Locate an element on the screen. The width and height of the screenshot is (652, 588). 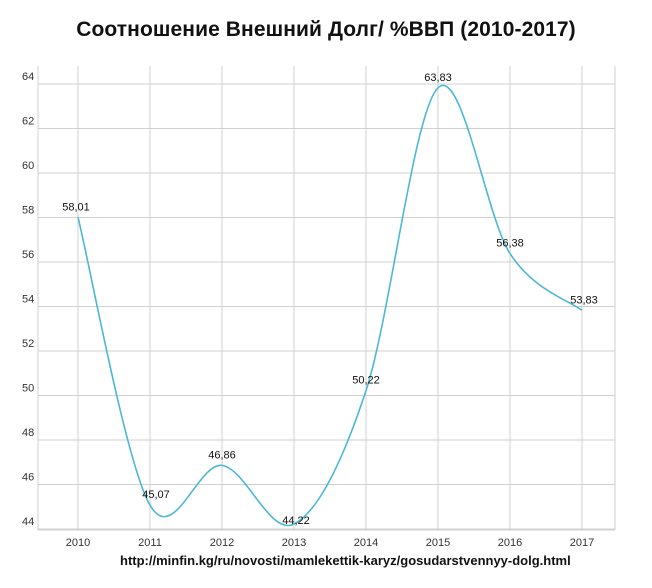
x-tick-label: 2016 is located at coordinates (510, 543).